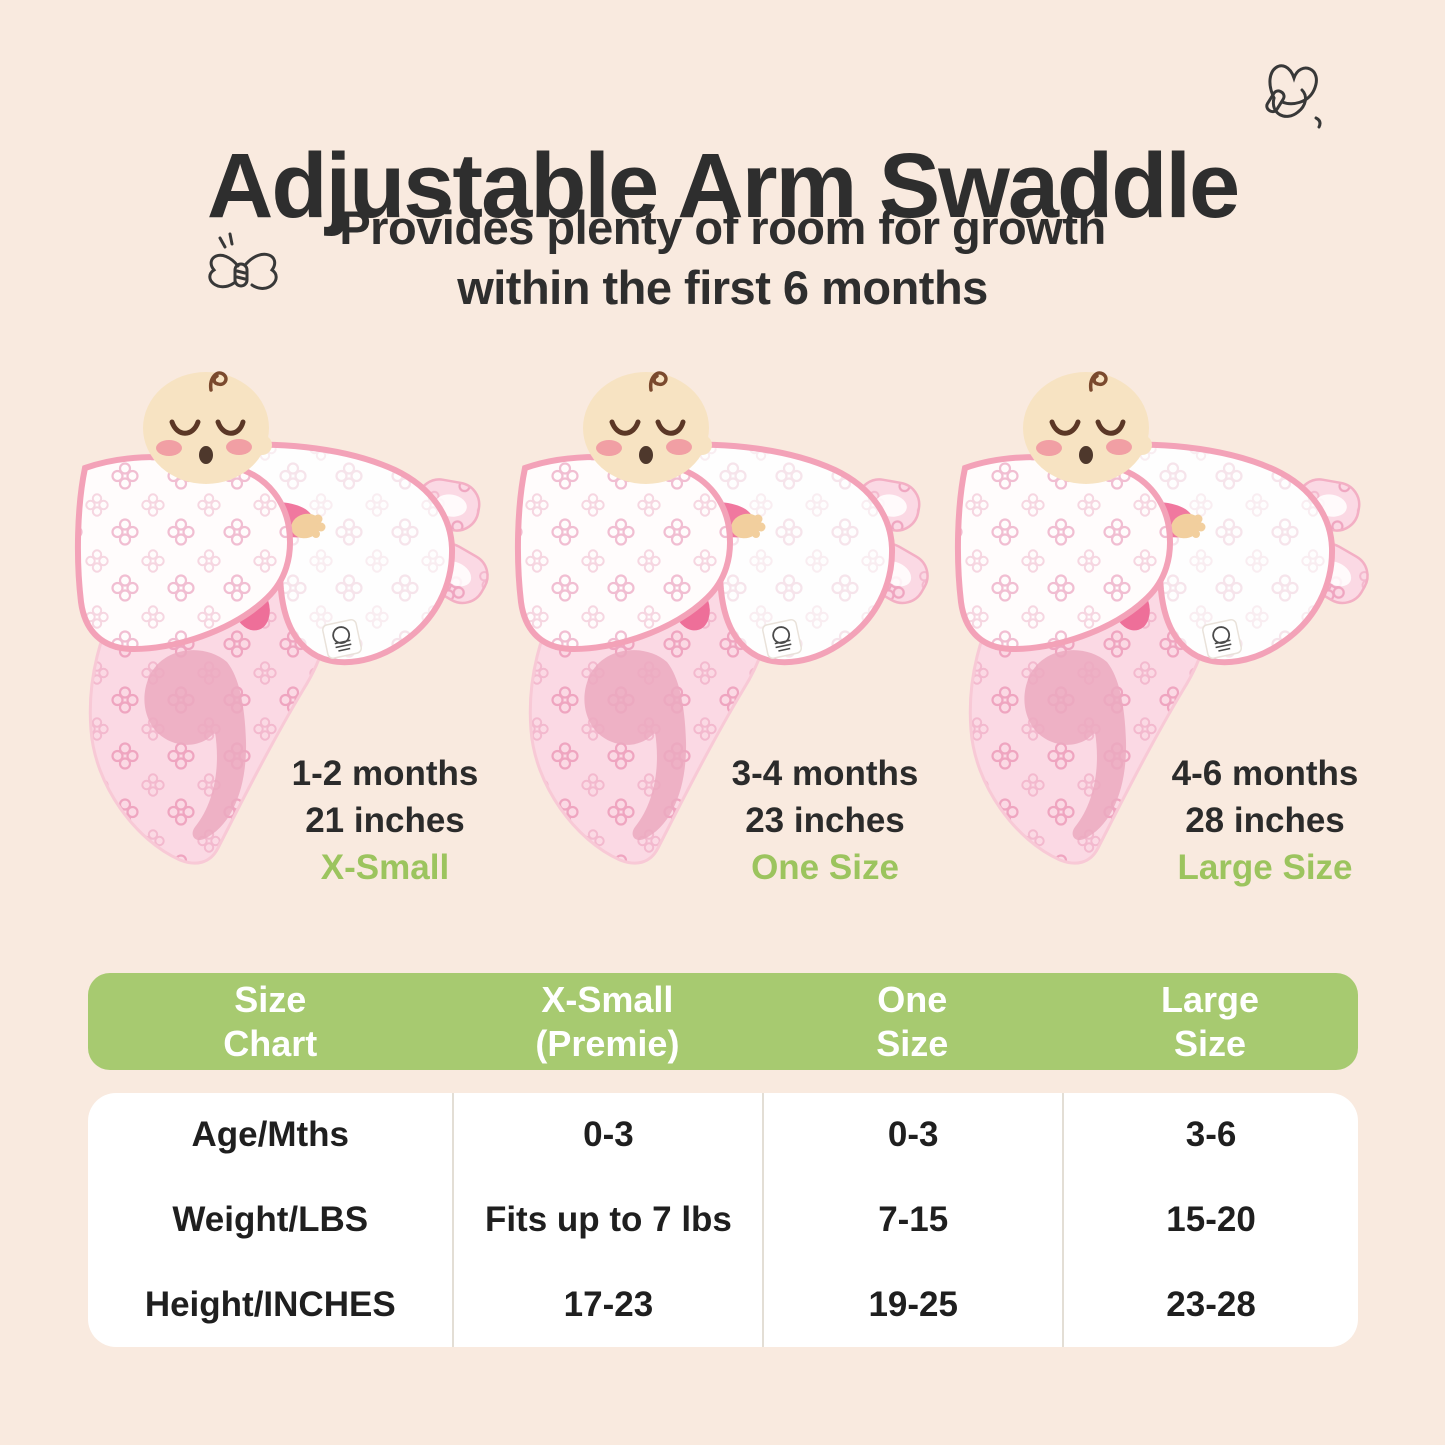 This screenshot has height=1445, width=1445. I want to click on table-cell: 15-20, so click(1210, 1220).